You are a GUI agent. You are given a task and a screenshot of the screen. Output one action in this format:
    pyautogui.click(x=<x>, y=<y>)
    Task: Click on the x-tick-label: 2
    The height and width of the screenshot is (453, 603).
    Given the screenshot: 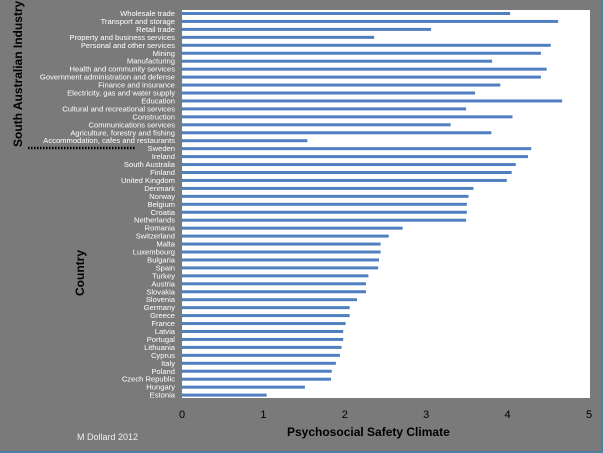 What is the action you would take?
    pyautogui.click(x=345, y=415)
    